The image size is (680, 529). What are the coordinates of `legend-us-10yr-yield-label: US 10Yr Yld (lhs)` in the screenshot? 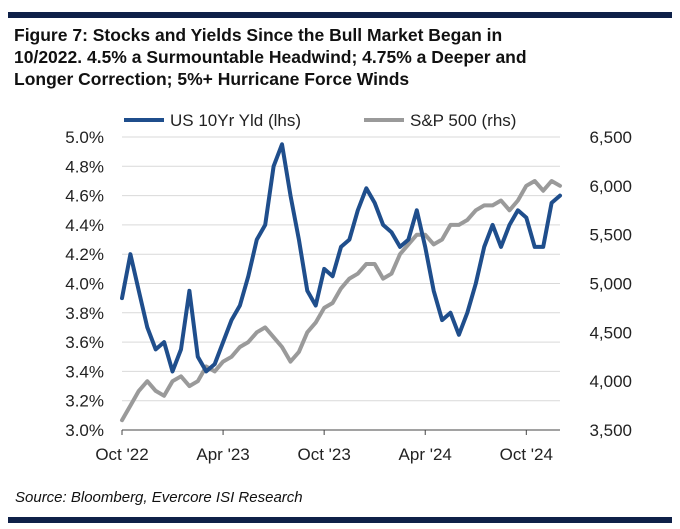 It's located at (235, 120).